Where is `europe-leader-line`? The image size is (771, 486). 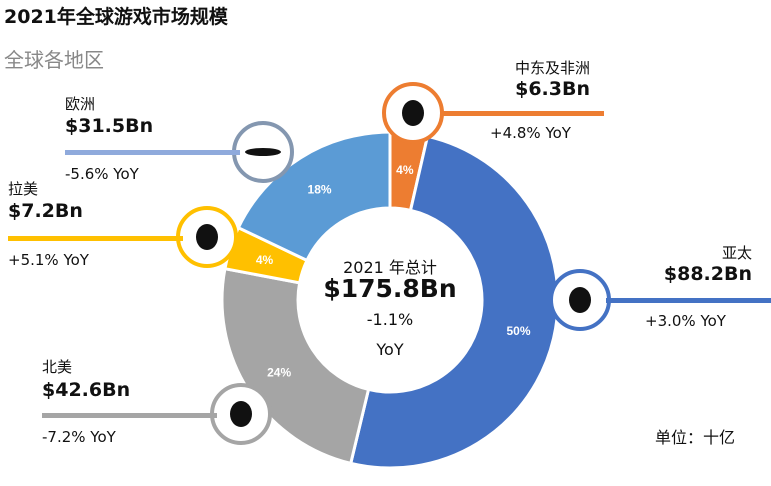
europe-leader-line is located at coordinates (152, 152).